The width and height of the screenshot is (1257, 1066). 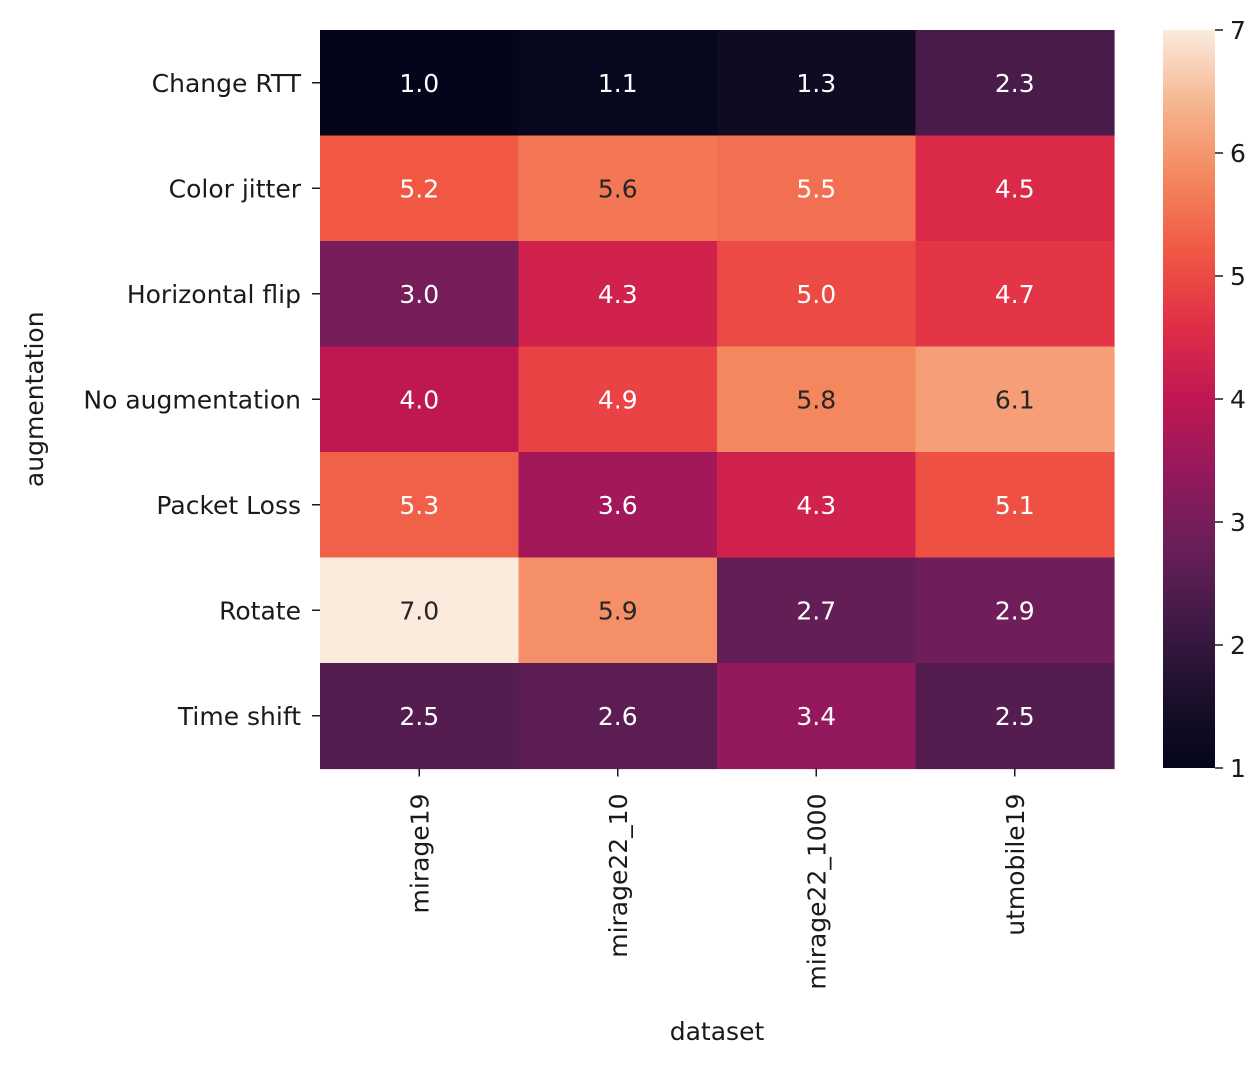 I want to click on cell-value-label: 5.2, so click(x=419, y=188).